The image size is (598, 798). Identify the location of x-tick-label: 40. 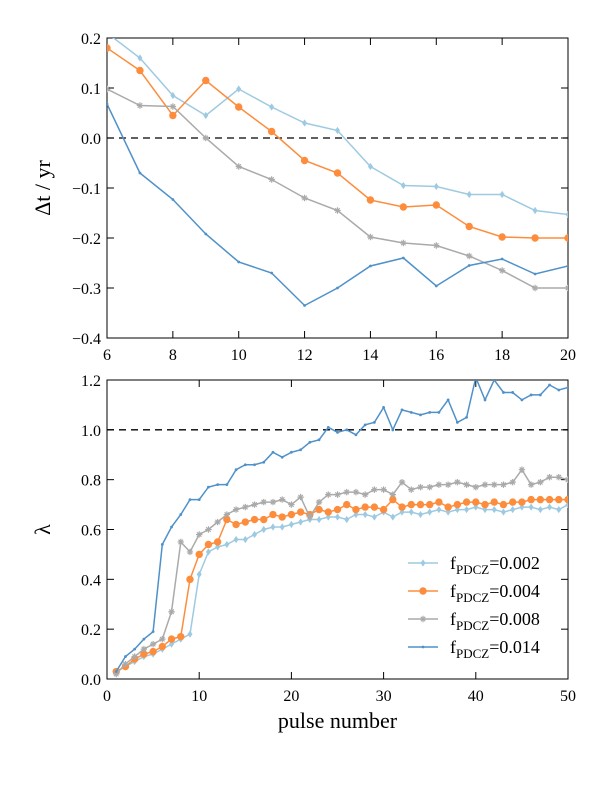
(476, 696).